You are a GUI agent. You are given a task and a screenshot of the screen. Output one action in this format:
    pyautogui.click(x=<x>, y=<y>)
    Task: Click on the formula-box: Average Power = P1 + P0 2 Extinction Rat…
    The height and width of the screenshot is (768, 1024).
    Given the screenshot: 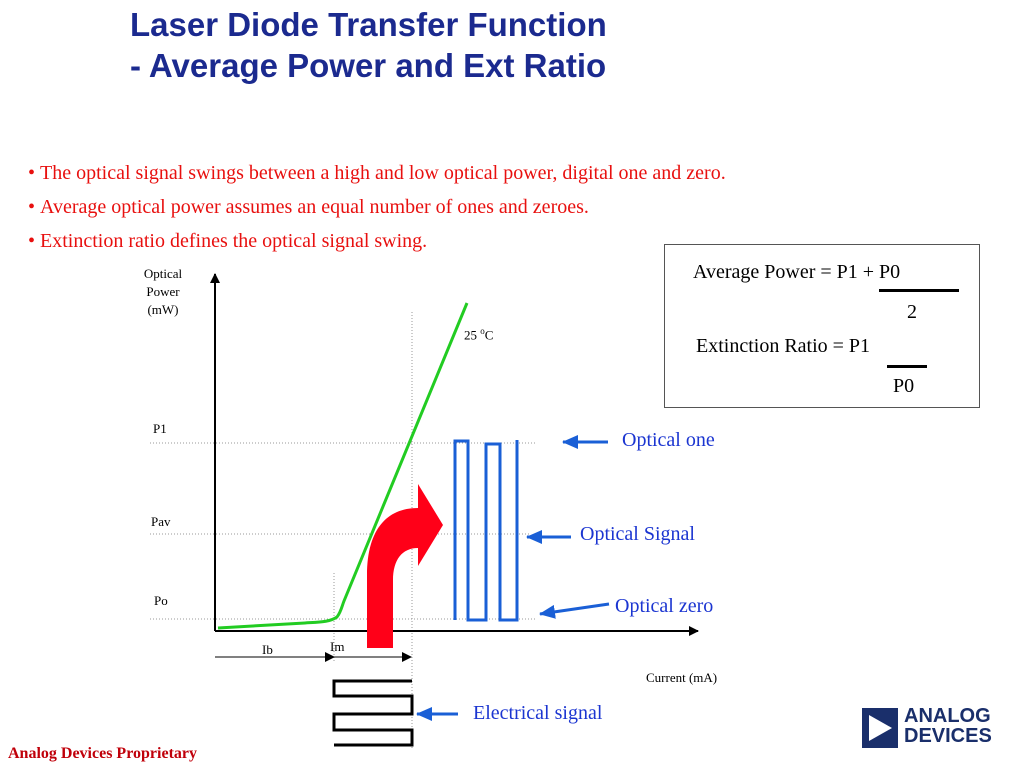 What is the action you would take?
    pyautogui.click(x=822, y=326)
    